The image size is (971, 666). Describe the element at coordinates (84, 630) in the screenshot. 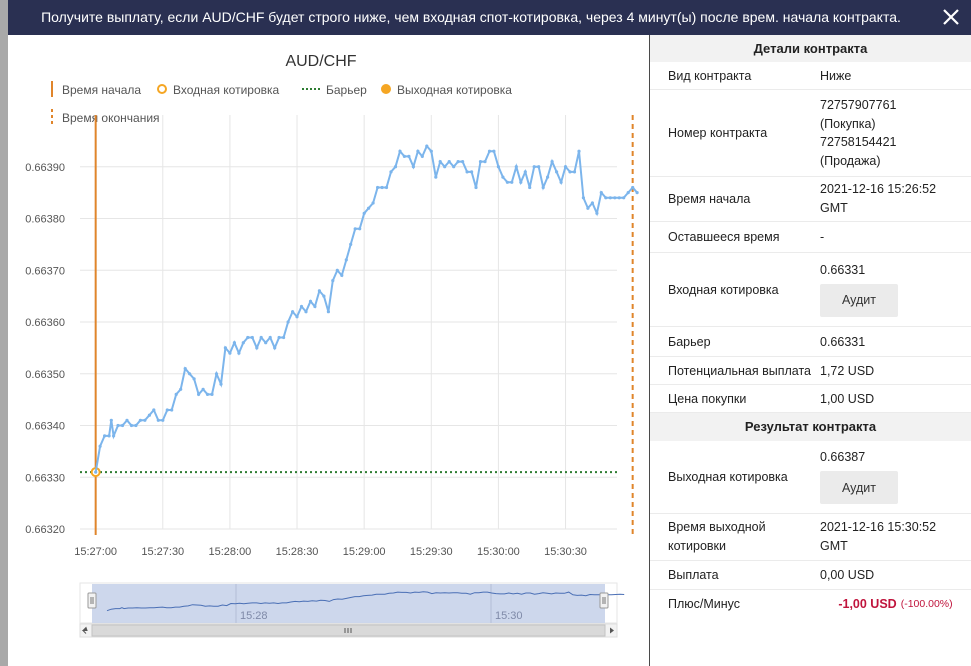

I see `scroll-left-arrow-icon` at that location.